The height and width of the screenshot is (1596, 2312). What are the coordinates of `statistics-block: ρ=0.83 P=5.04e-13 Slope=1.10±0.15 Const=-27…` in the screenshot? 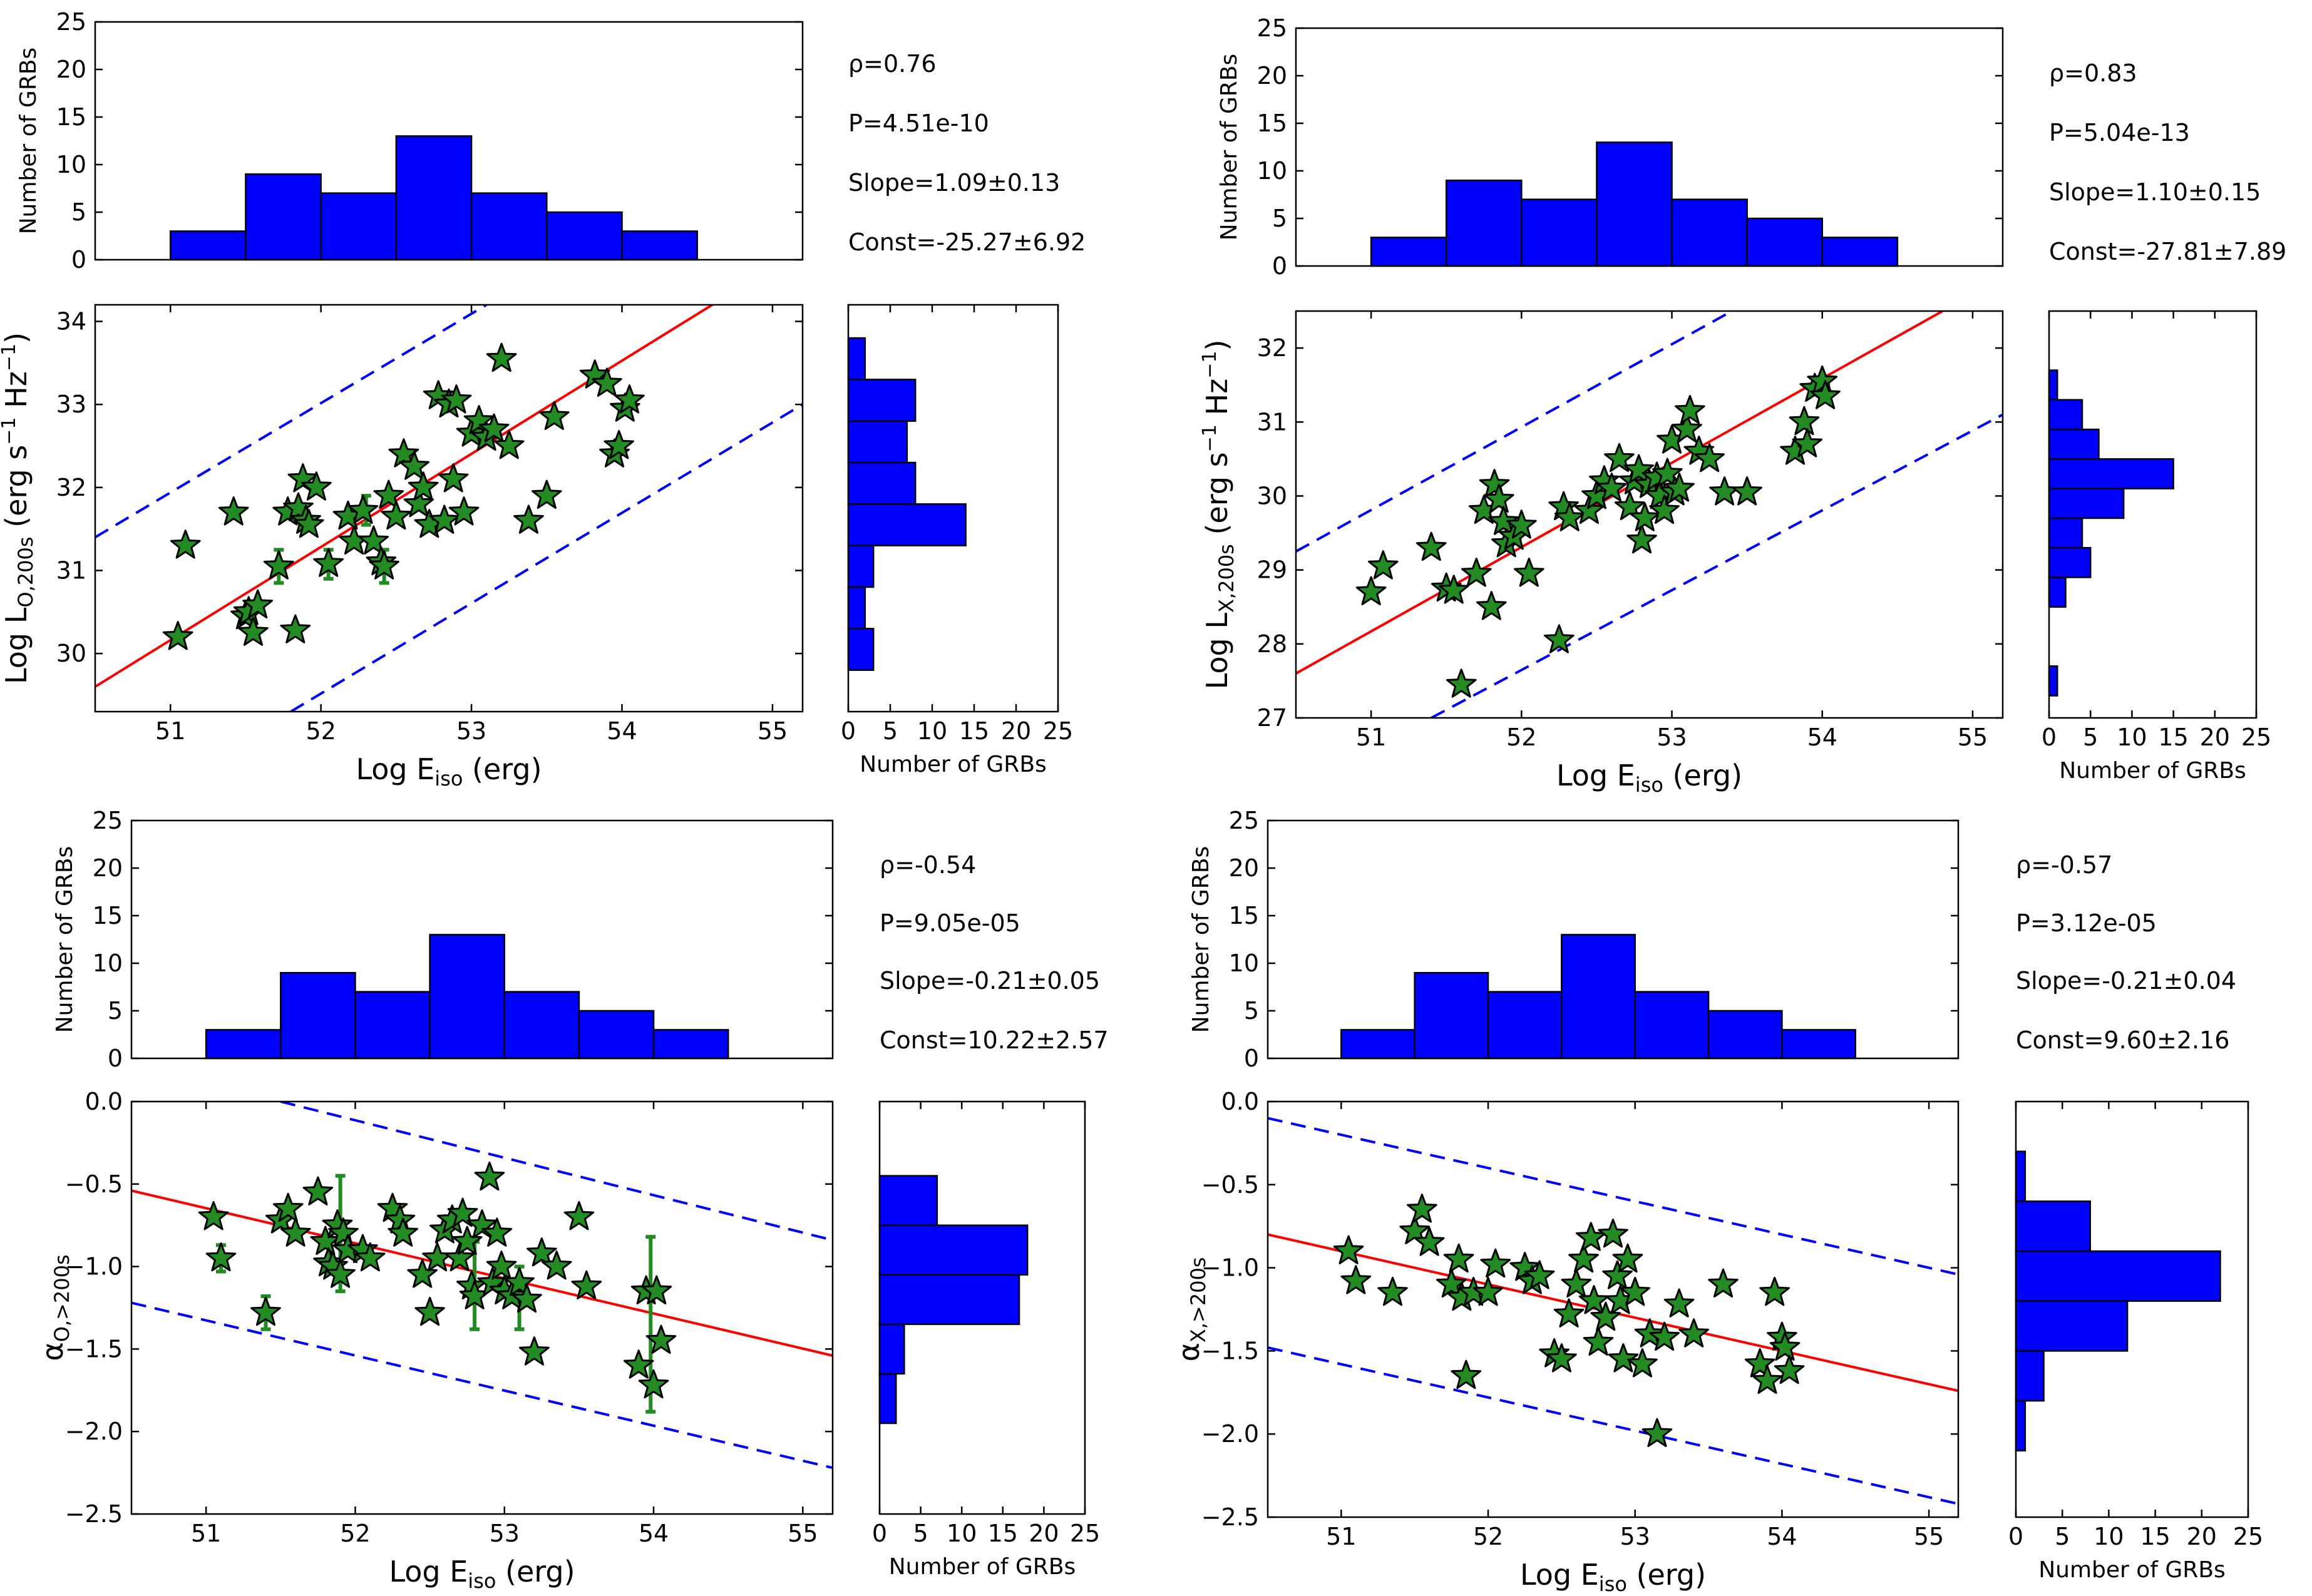 It's located at (2167, 162).